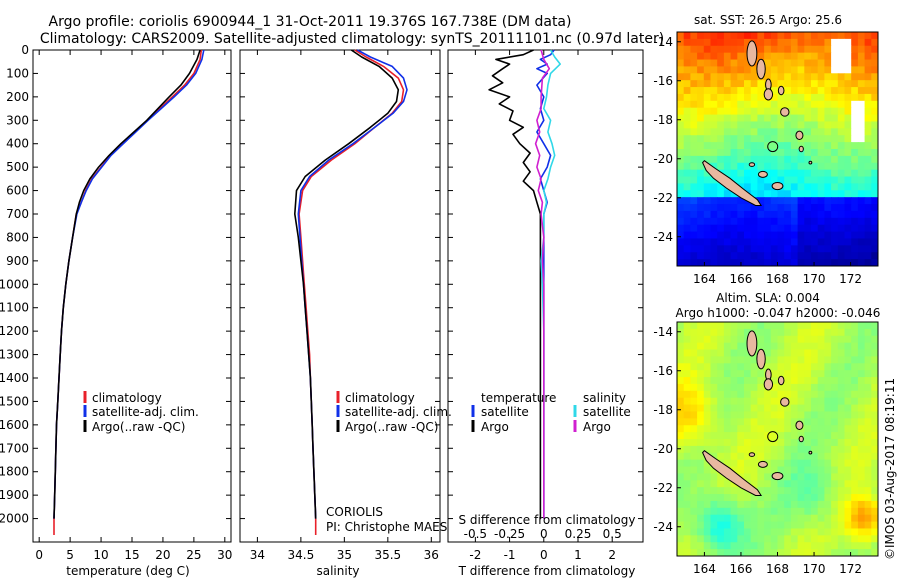 The height and width of the screenshot is (580, 900). What do you see at coordinates (17, 261) in the screenshot?
I see `y-tick-label: 900` at bounding box center [17, 261].